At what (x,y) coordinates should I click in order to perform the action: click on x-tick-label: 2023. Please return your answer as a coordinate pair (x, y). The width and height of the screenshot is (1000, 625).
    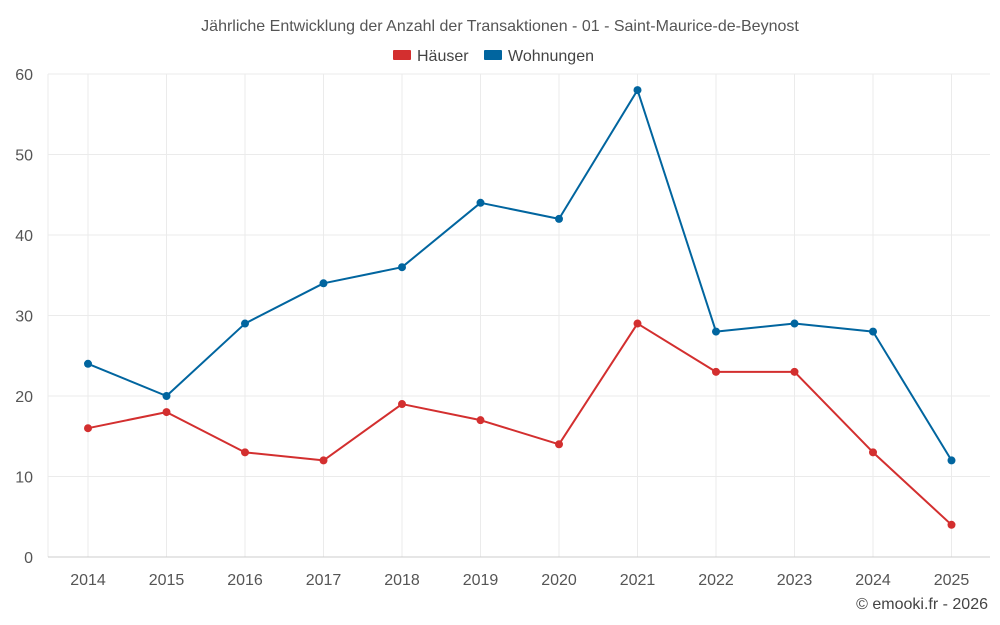
    Looking at the image, I should click on (795, 580).